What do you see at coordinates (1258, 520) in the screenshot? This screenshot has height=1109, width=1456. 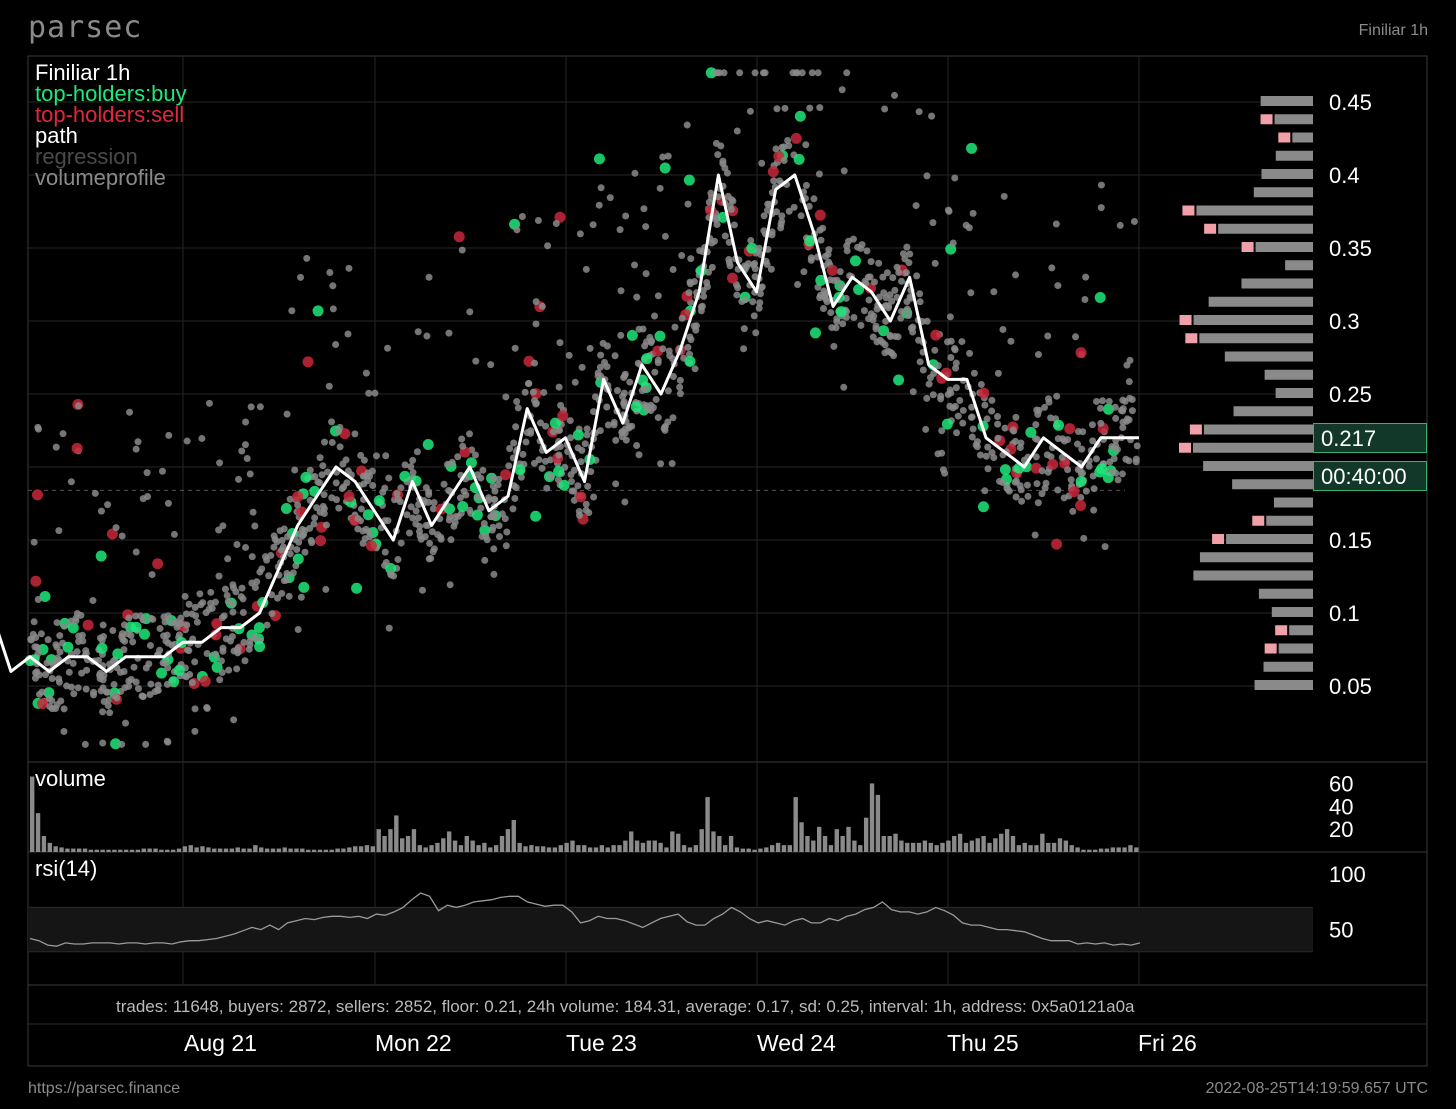 I see `volume-profile-sell-bar` at bounding box center [1258, 520].